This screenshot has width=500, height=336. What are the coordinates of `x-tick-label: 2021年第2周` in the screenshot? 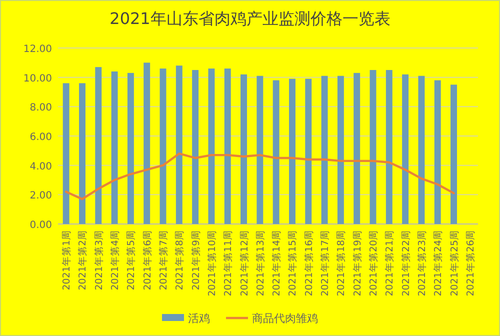 It's located at (82, 260).